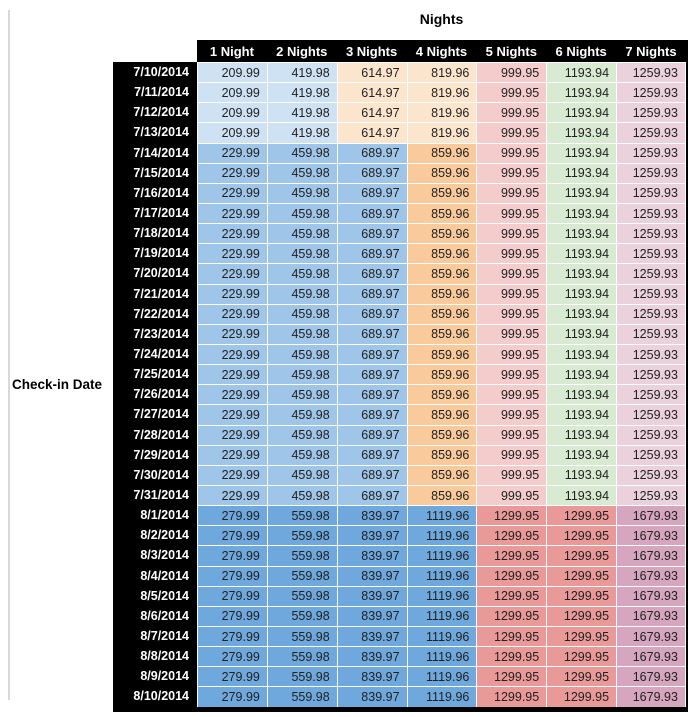  Describe the element at coordinates (155, 354) in the screenshot. I see `date-cell: 7/24/2014` at that location.